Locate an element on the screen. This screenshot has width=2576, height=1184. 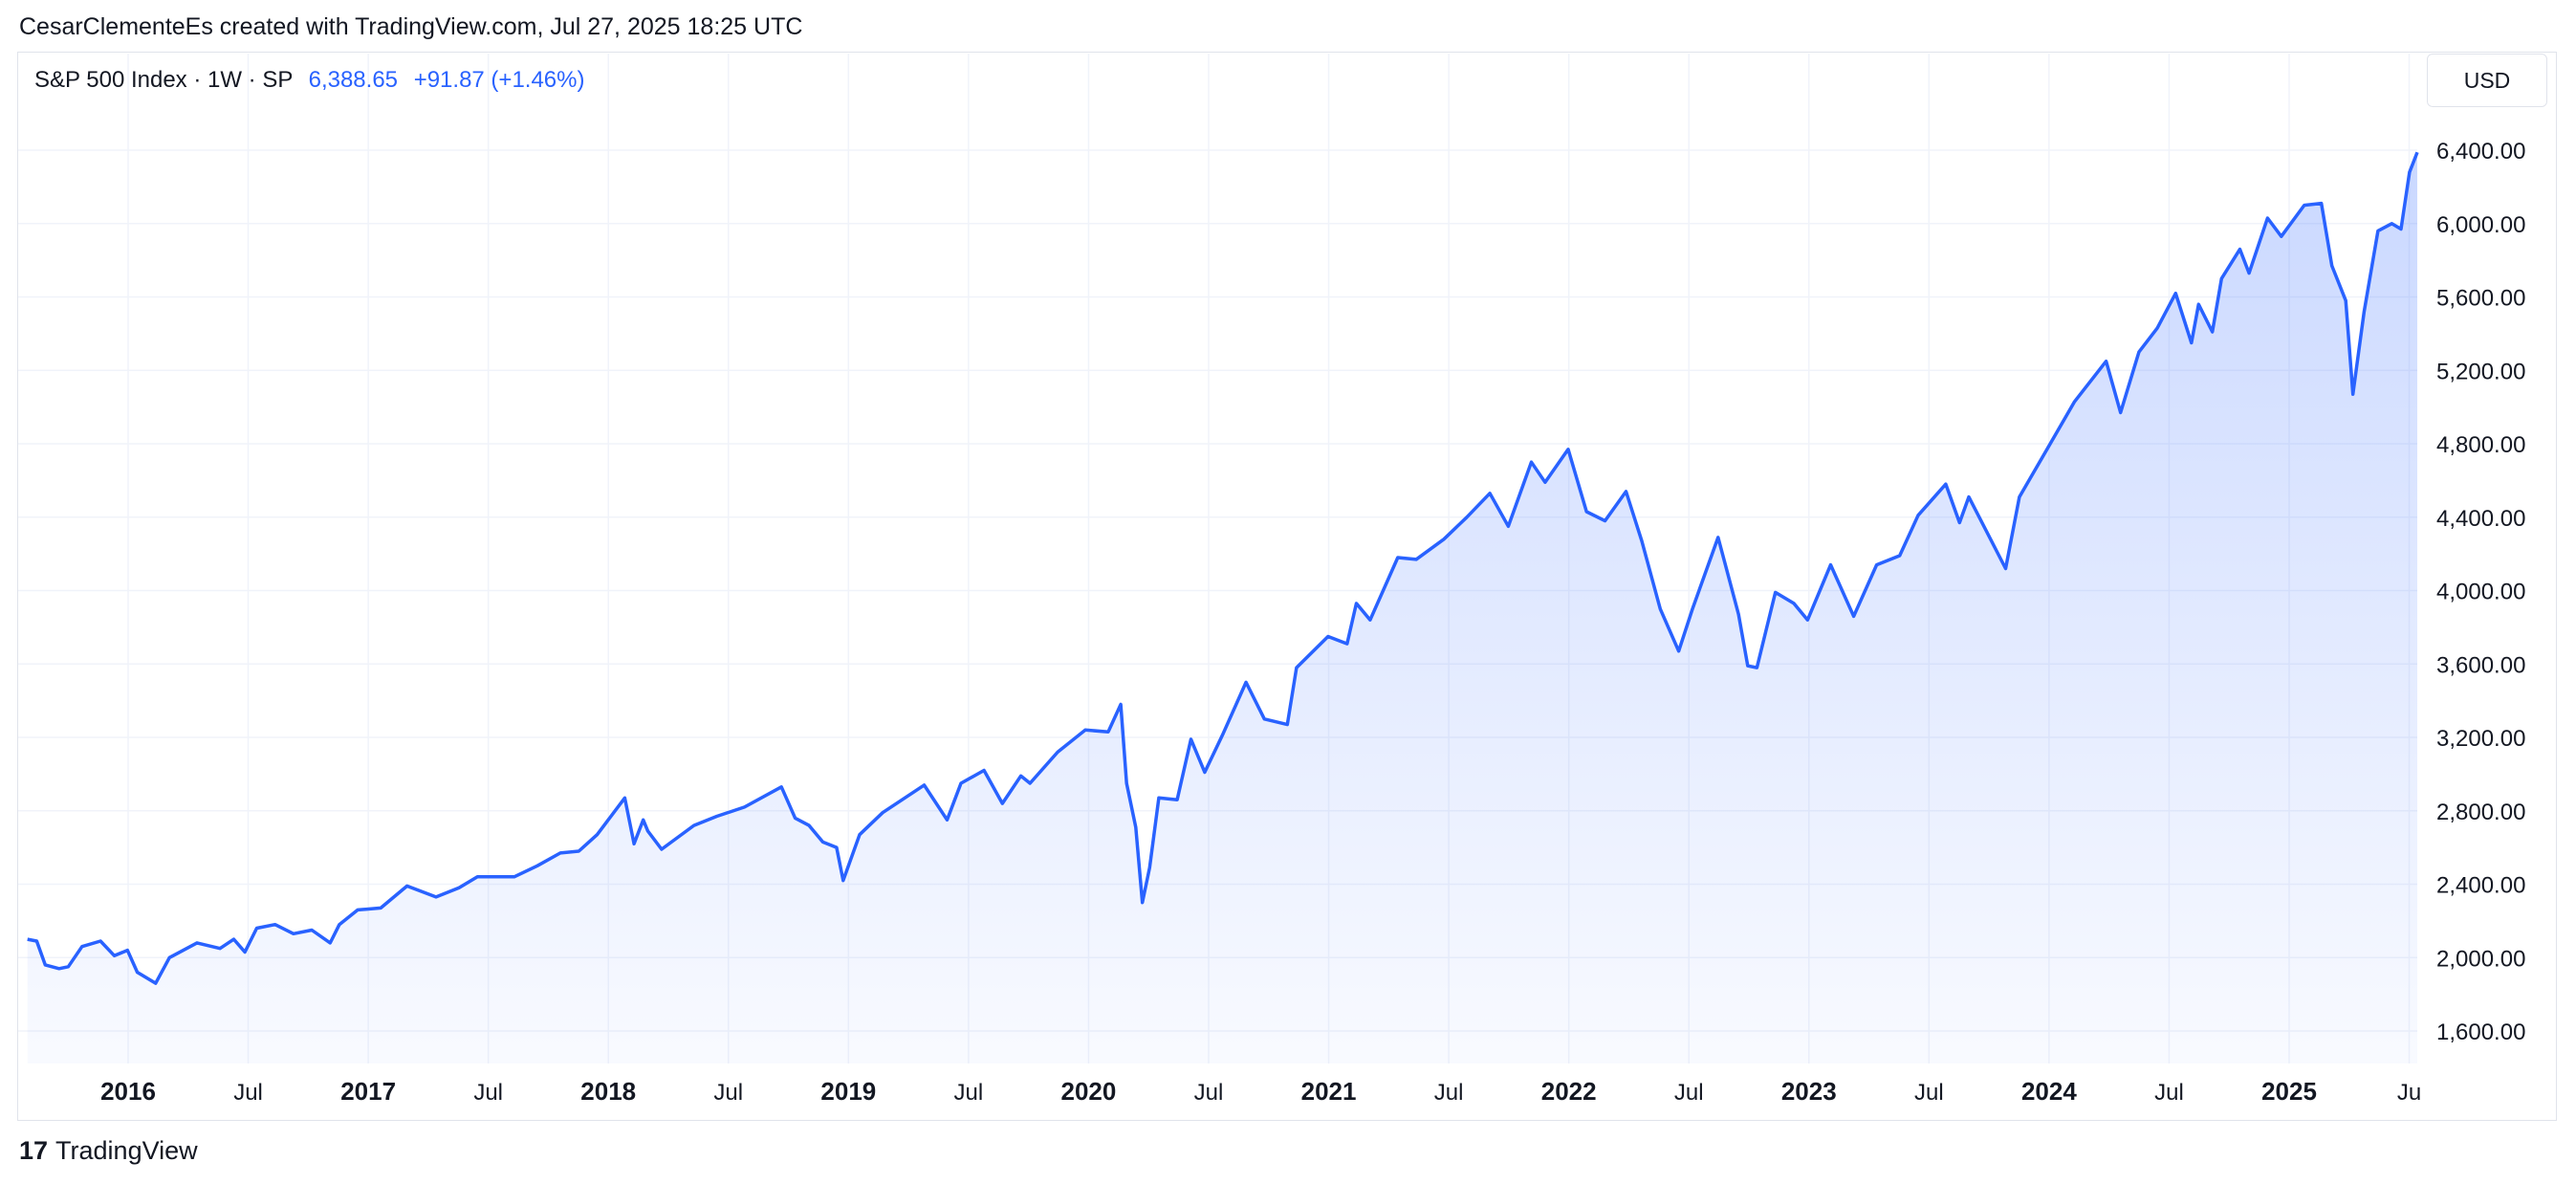
x-tick-label: 2020 is located at coordinates (1089, 1091).